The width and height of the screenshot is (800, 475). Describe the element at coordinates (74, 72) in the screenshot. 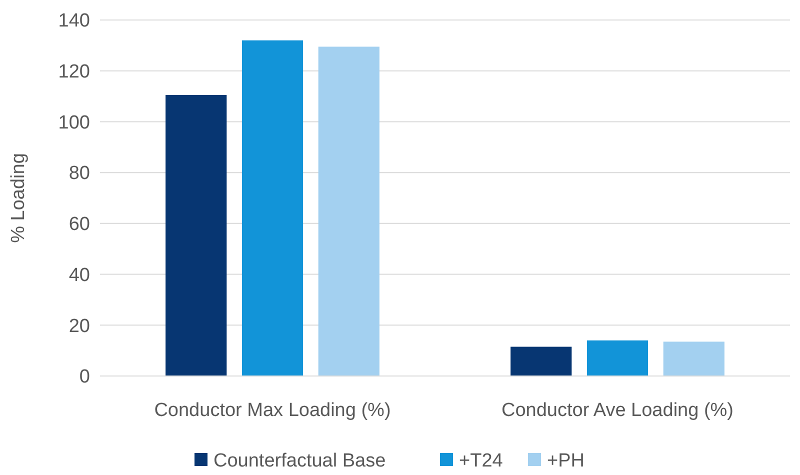

I see `y-tick-label: 120` at that location.